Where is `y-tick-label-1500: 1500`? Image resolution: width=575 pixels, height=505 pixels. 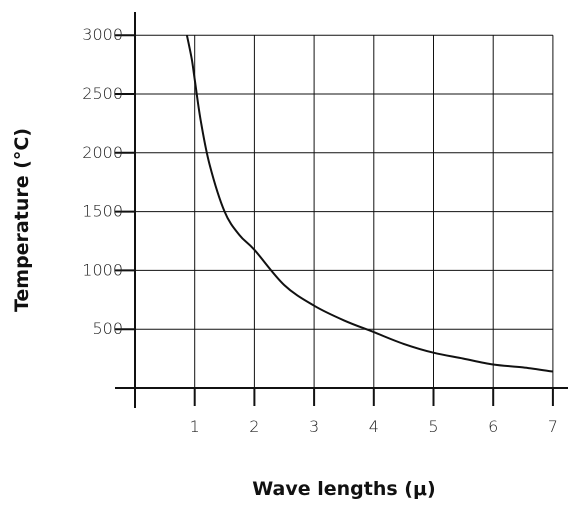 y-tick-label-1500: 1500 is located at coordinates (102, 211).